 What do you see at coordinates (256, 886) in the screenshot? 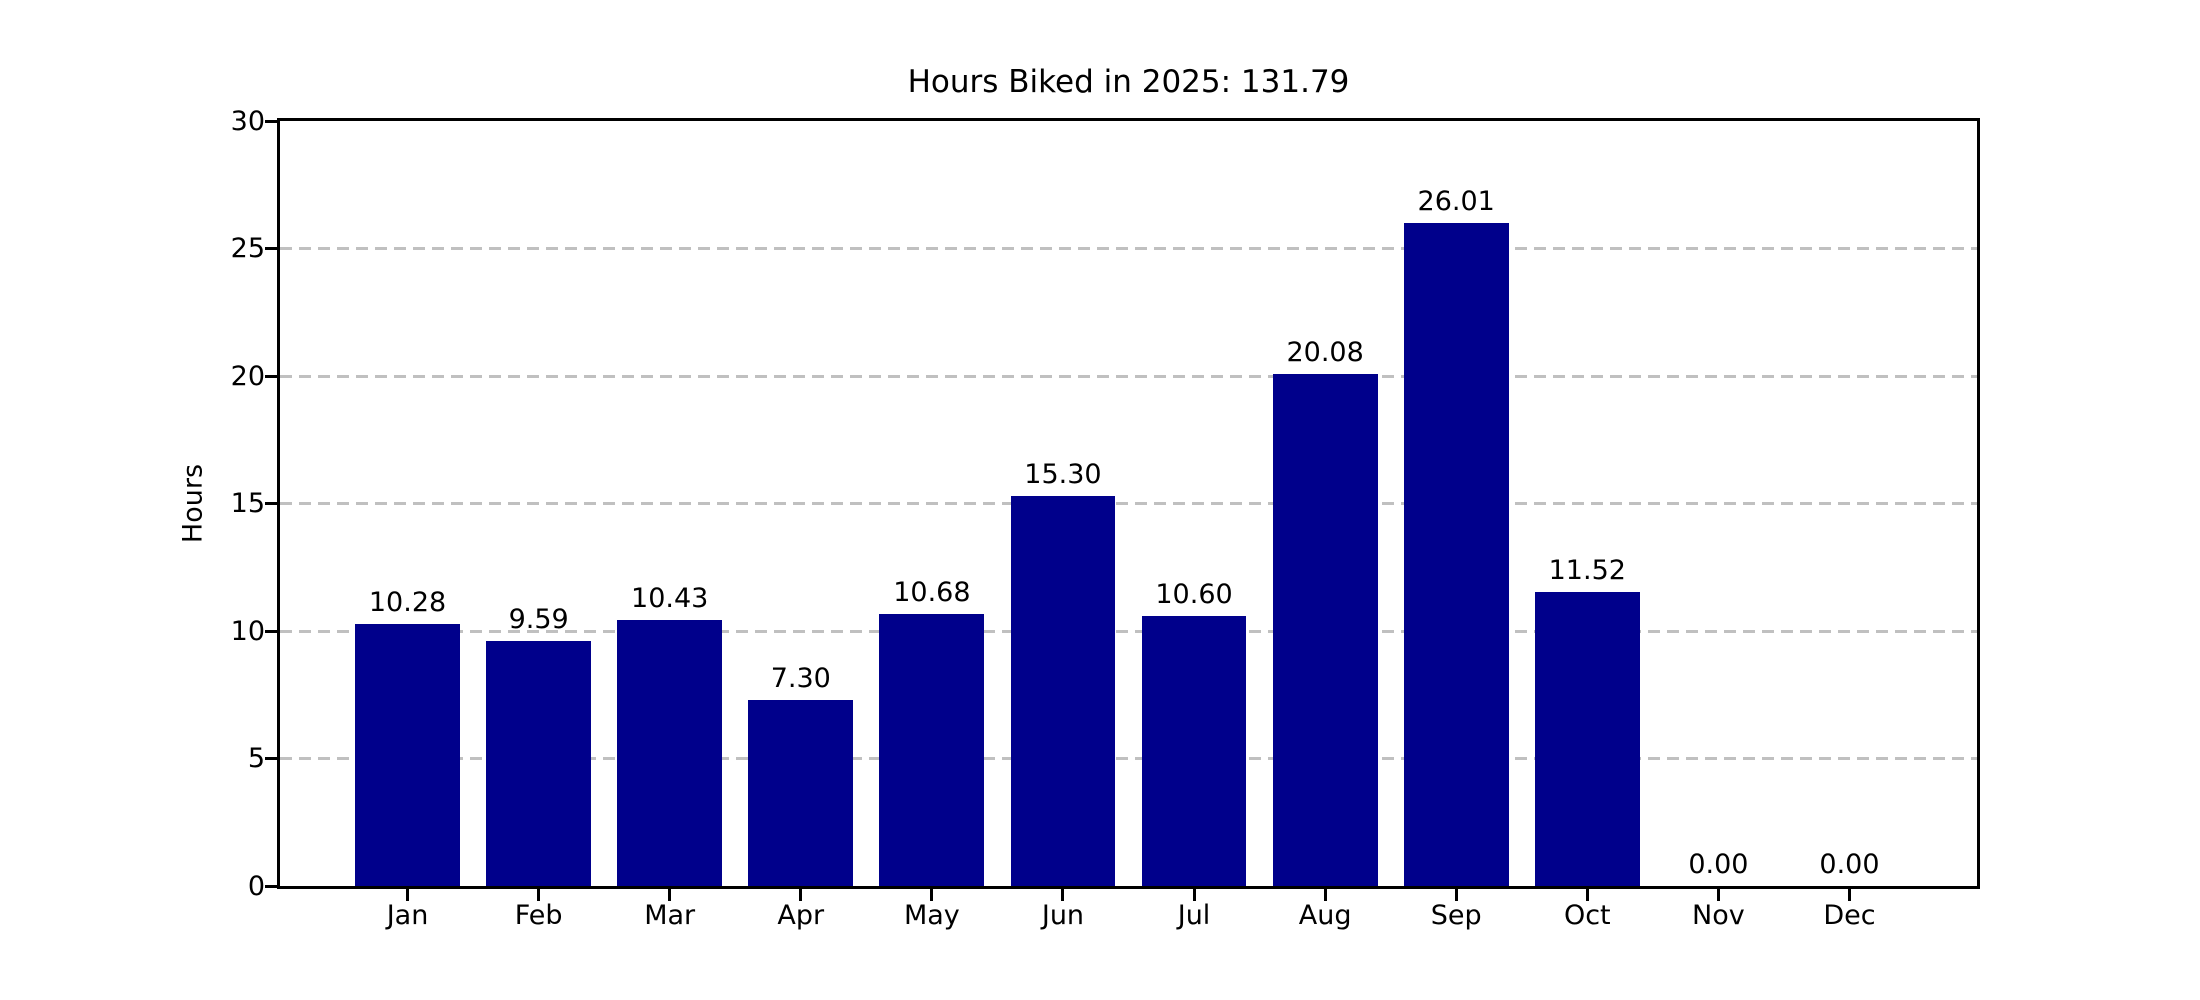
I see `y-tick-label: 0` at bounding box center [256, 886].